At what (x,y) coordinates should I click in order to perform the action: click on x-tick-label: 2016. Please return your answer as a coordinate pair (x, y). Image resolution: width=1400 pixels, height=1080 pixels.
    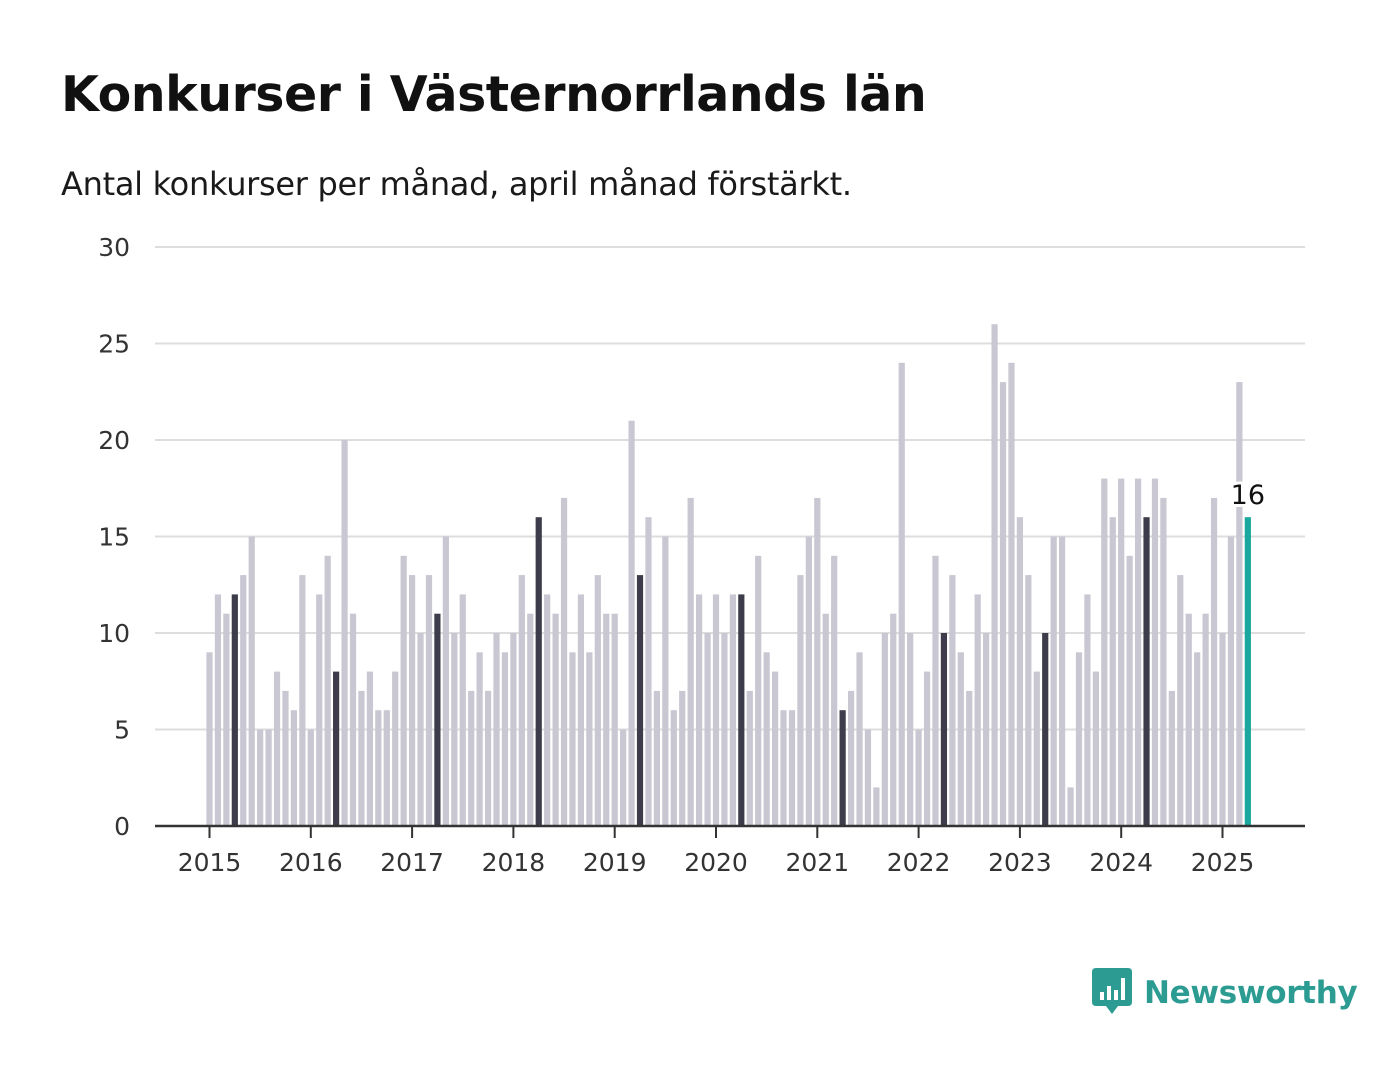
    Looking at the image, I should click on (311, 862).